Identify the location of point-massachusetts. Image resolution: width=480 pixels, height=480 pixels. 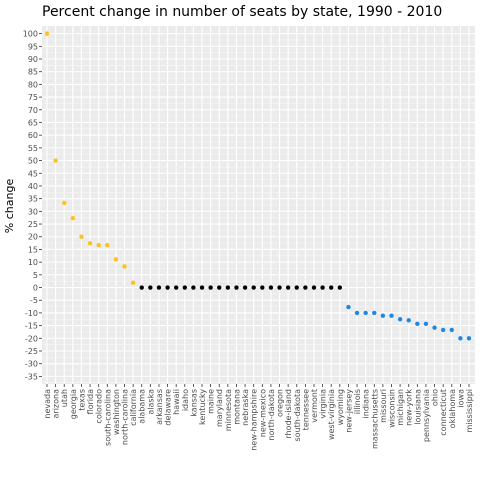
(374, 313).